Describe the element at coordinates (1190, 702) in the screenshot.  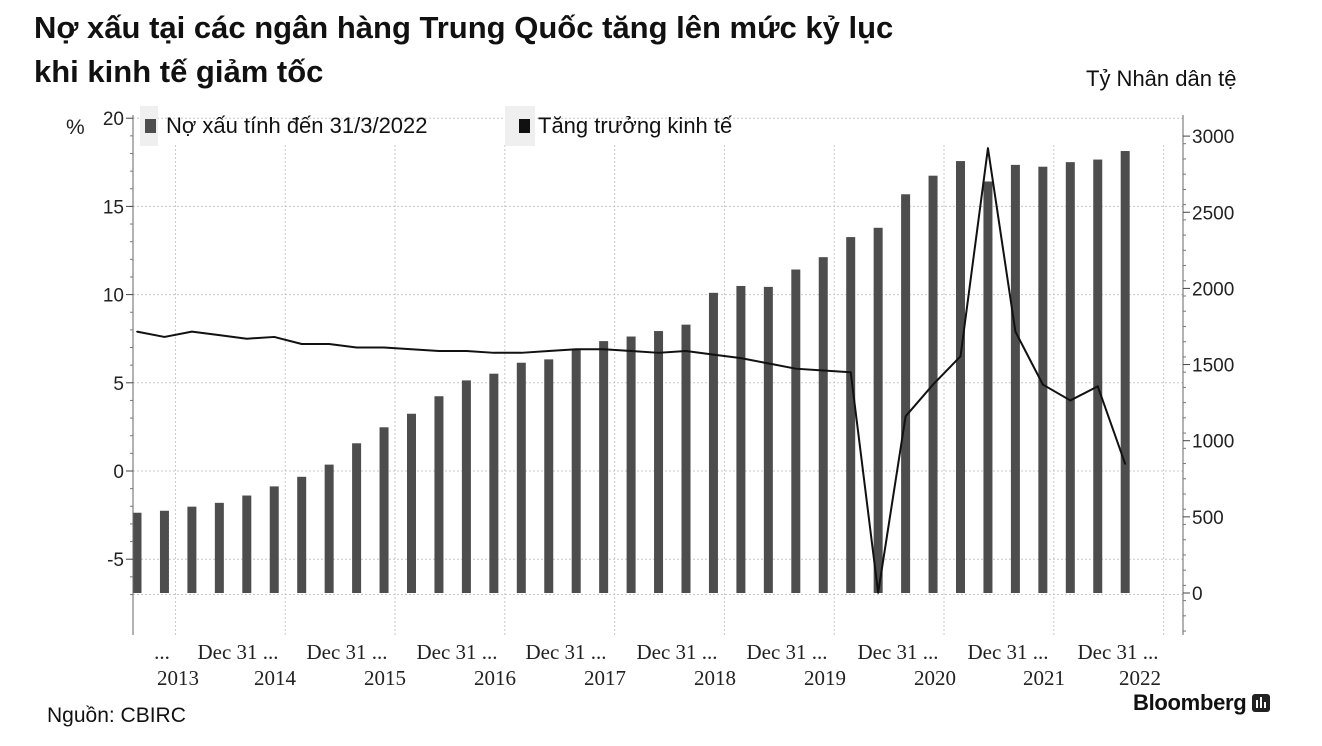
I see `bloomberg-wordmark: Bloomberg` at that location.